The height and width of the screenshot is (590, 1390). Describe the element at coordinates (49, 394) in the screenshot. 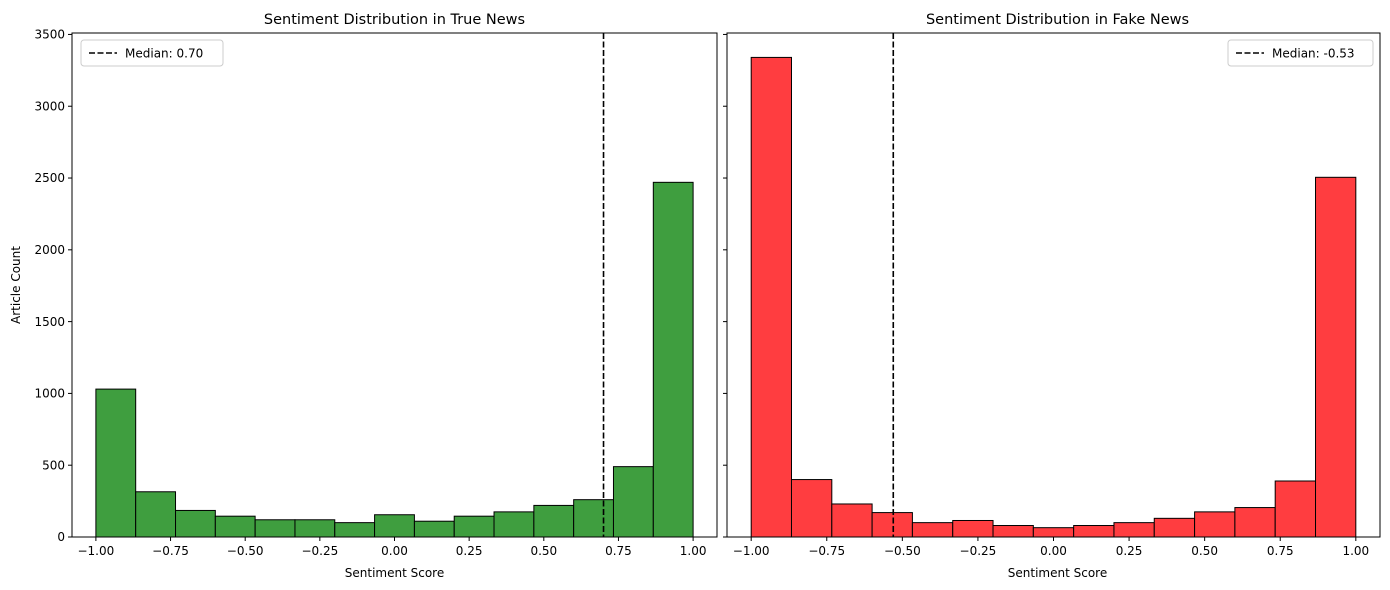

I see `y-tick-label: 1000` at that location.